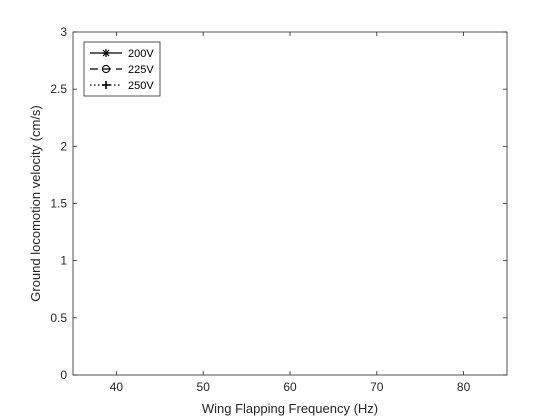 This screenshot has width=560, height=420. Describe the element at coordinates (141, 86) in the screenshot. I see `legend-label: 250V` at that location.